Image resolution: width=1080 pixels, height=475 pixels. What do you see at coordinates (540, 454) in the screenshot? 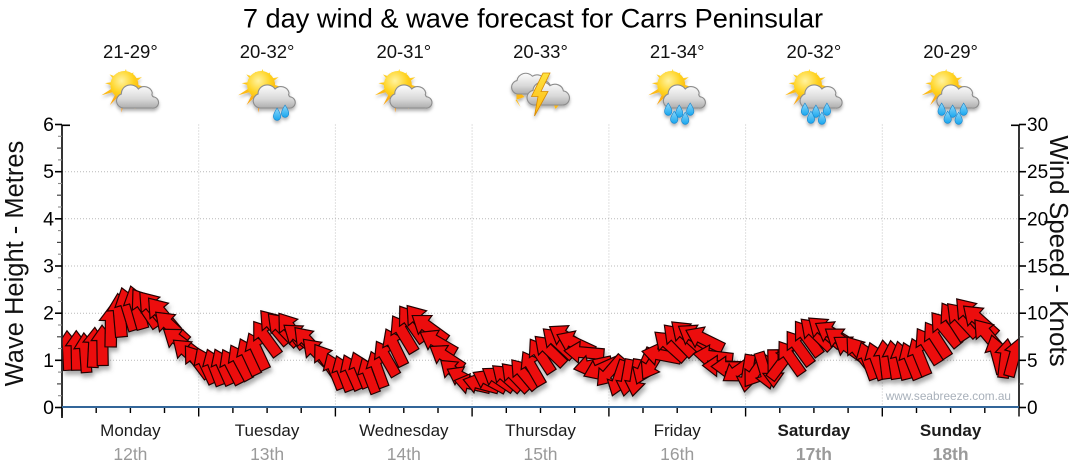
I see `svg-text: 15th` at bounding box center [540, 454].